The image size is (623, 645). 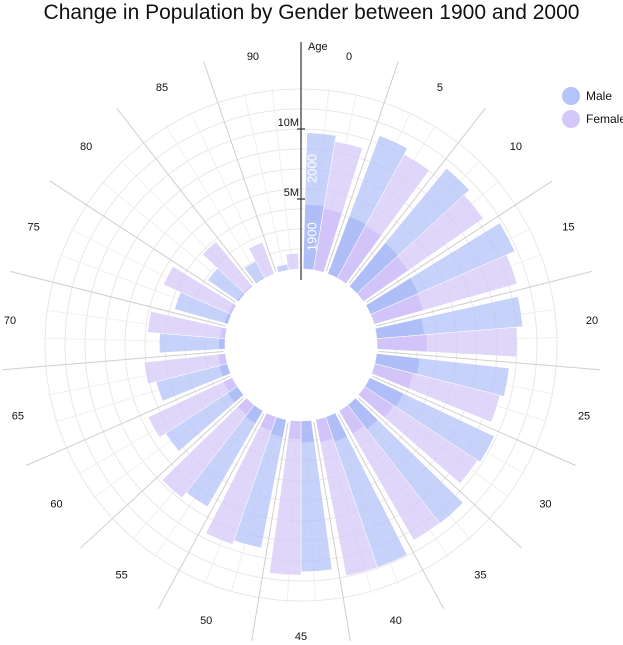 I want to click on age-label-80: 80, so click(x=86, y=147).